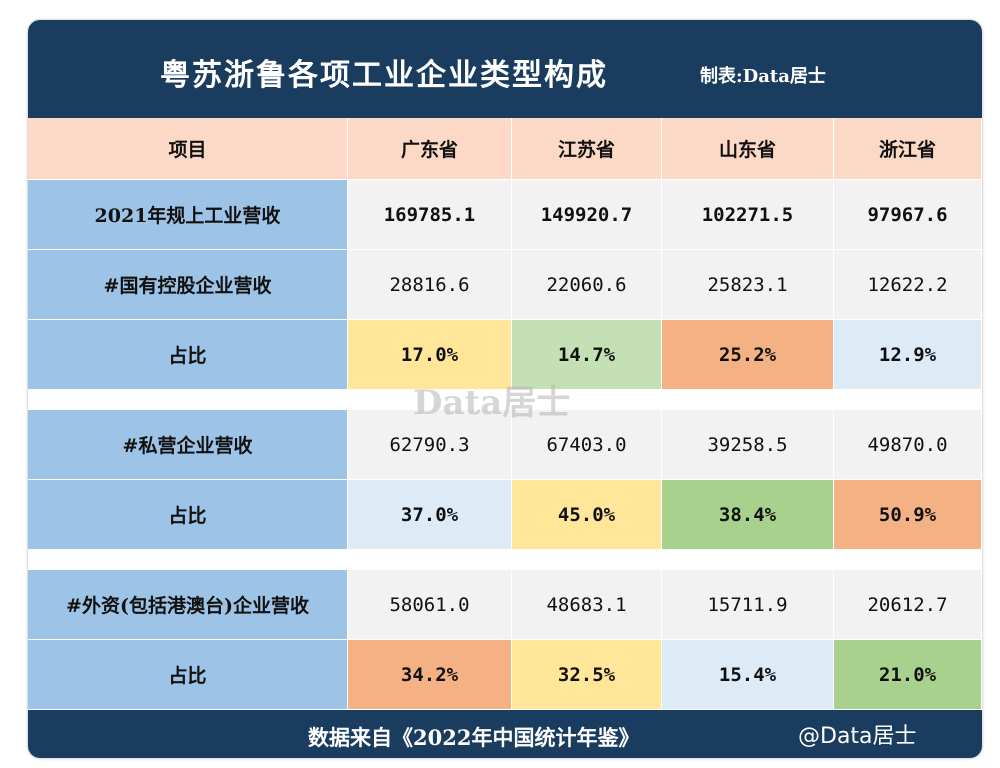 The width and height of the screenshot is (1000, 768). What do you see at coordinates (587, 675) in the screenshot?
I see `table-cell: 32.5%` at bounding box center [587, 675].